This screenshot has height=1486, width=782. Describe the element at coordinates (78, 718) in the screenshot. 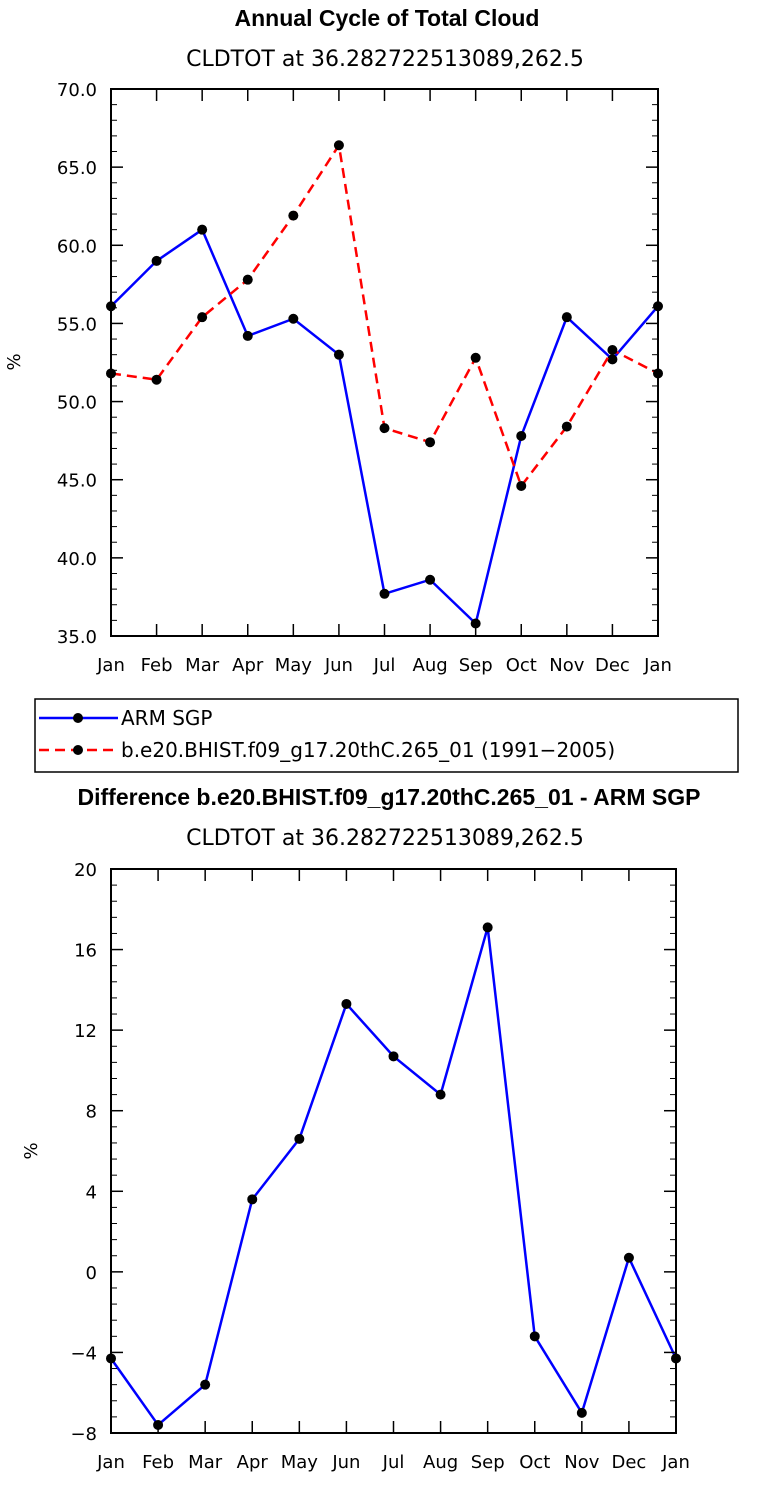

I see `legend-marker-arm-sgp` at that location.